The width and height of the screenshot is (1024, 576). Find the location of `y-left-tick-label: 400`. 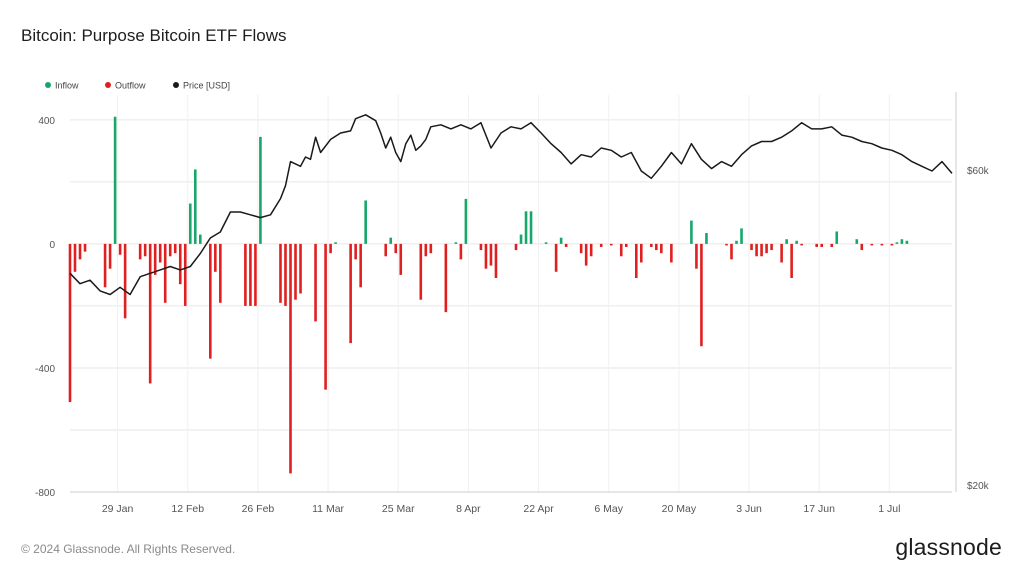

y-left-tick-label: 400 is located at coordinates (46, 121).